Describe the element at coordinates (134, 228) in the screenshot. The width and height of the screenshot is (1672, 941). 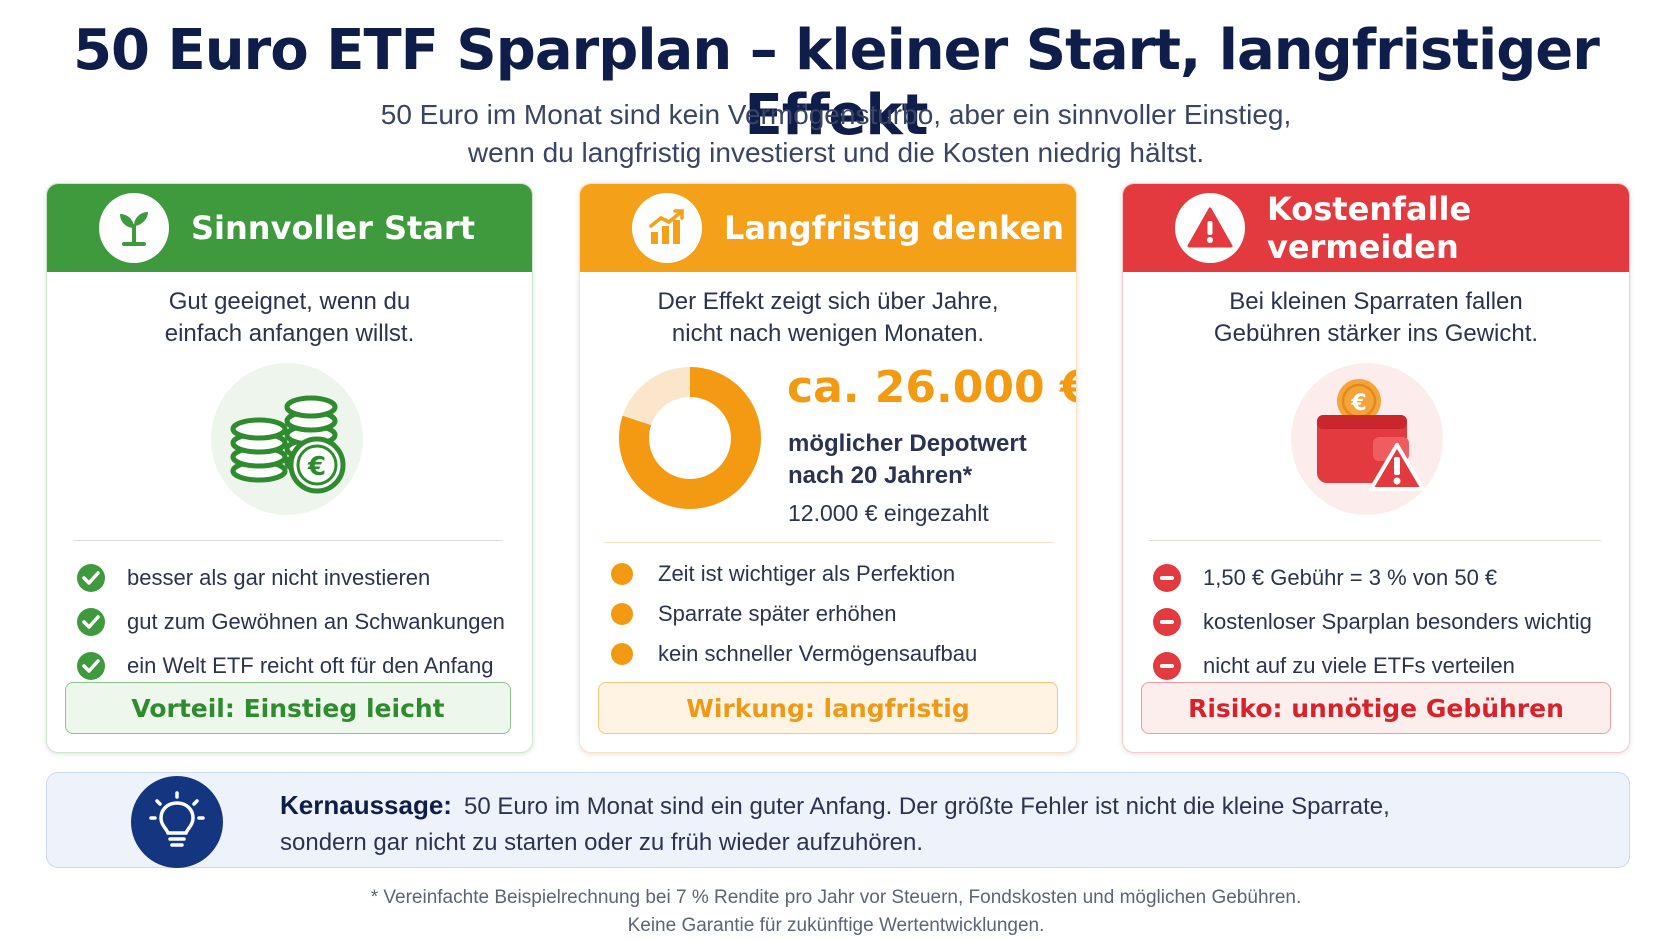
I see `sprout-icon` at that location.